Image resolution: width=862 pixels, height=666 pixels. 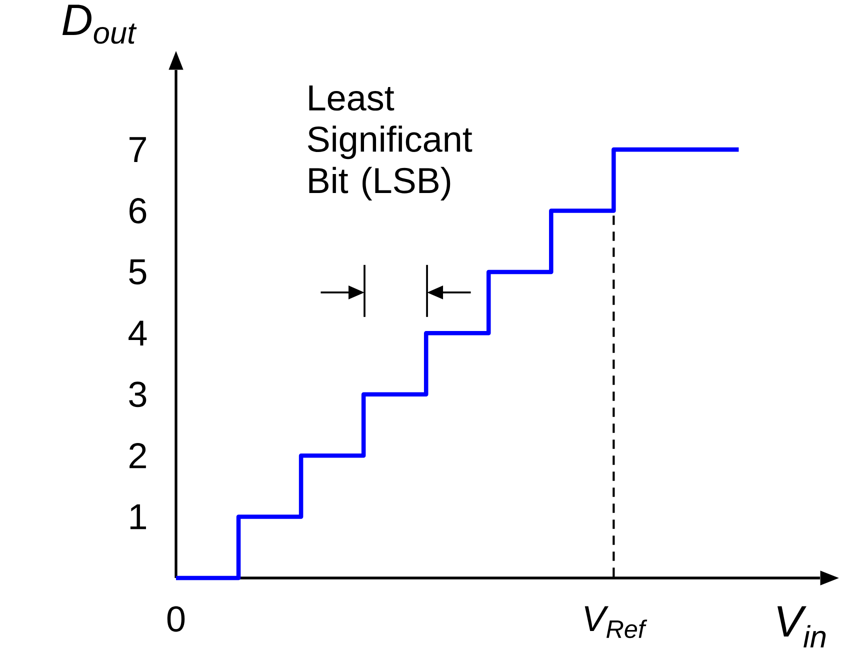 I want to click on x-tick-label: 0, so click(x=176, y=619).